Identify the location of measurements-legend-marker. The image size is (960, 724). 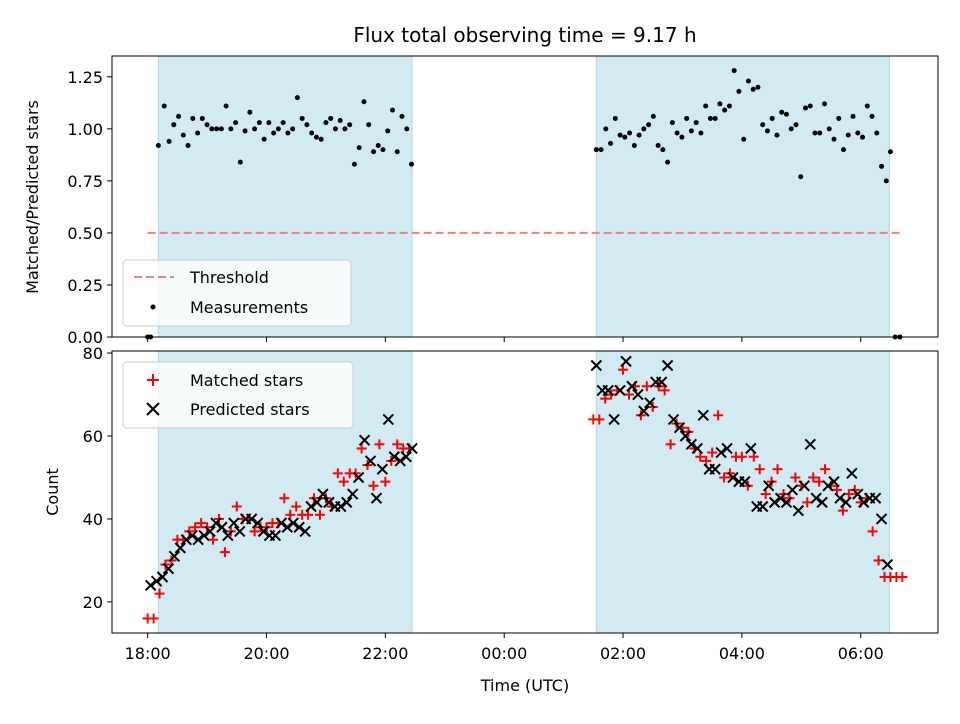
(153, 307).